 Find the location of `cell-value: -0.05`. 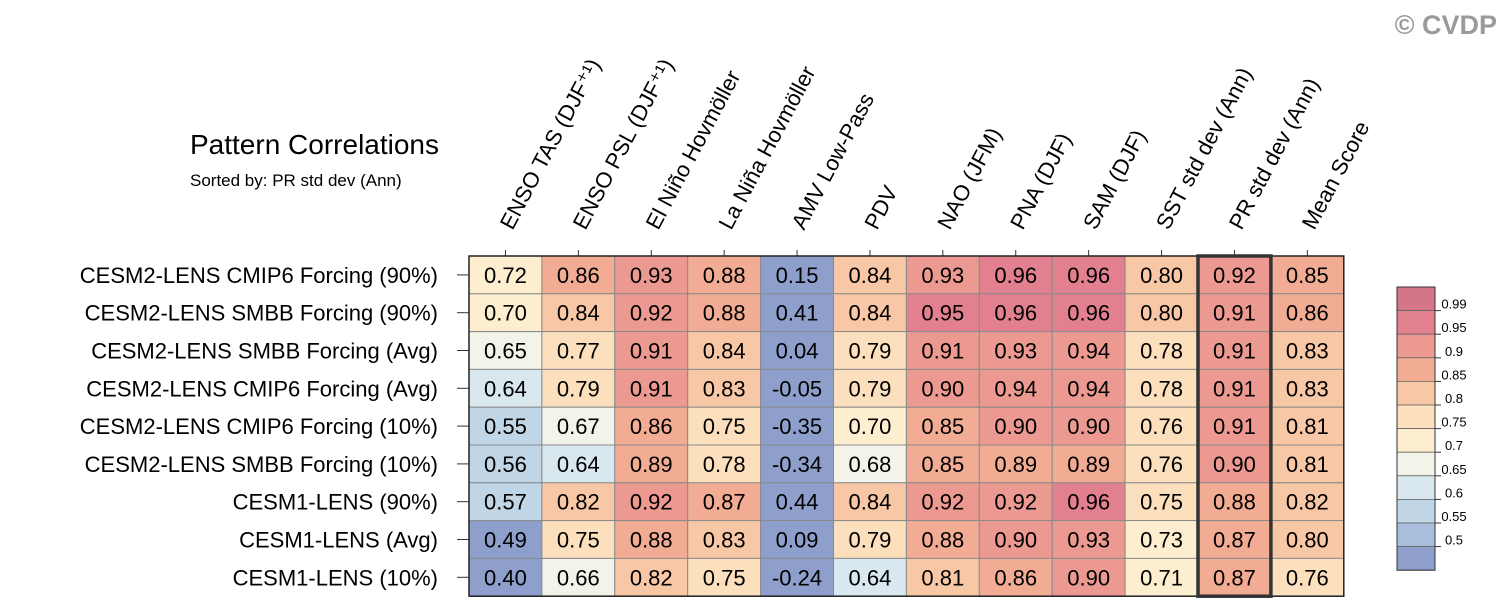

cell-value: -0.05 is located at coordinates (797, 388).